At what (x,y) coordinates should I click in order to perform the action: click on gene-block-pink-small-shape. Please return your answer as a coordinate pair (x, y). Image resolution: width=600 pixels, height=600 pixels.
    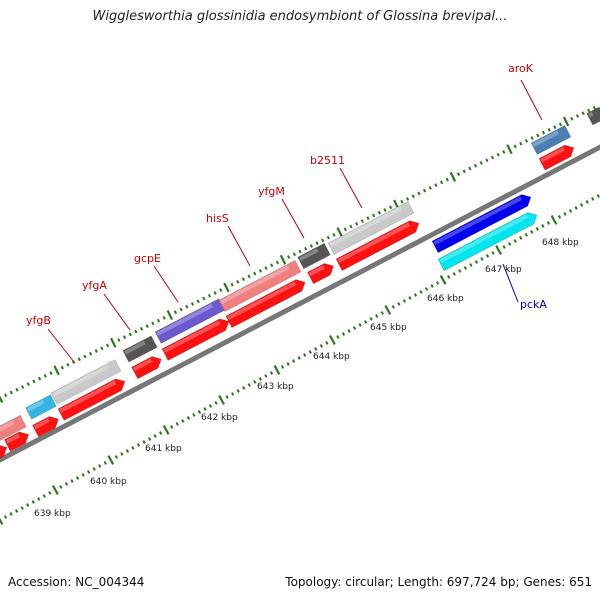
    Looking at the image, I should click on (13, 428).